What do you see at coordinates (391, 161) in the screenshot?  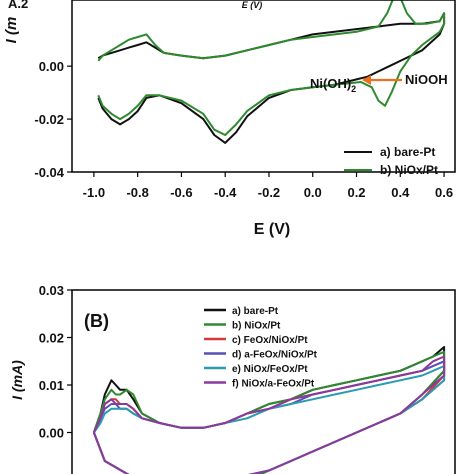 I see `panel-a-legend: a) bare-Pt b) NiOx/Pt` at bounding box center [391, 161].